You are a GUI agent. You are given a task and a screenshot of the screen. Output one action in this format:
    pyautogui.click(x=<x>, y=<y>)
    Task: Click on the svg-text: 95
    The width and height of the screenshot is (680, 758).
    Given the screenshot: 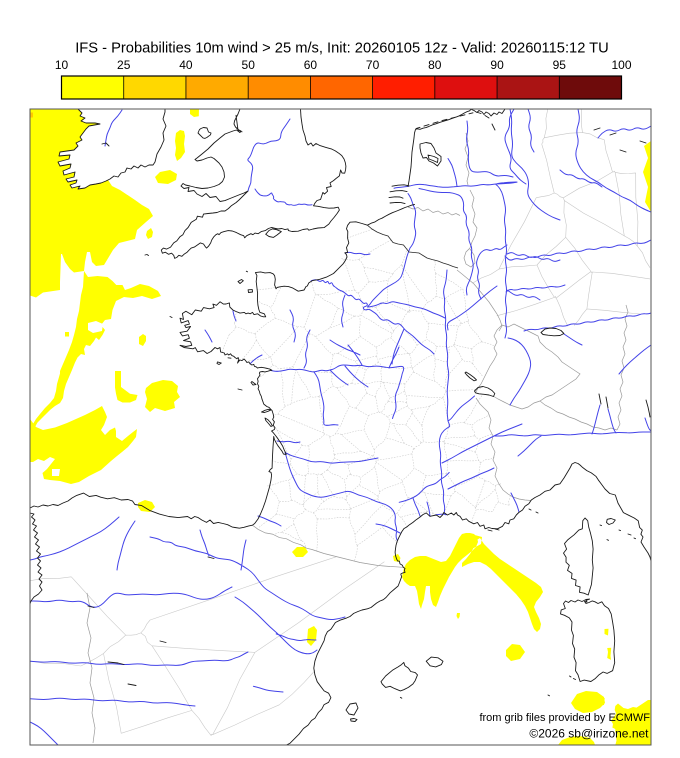 What is the action you would take?
    pyautogui.click(x=560, y=65)
    